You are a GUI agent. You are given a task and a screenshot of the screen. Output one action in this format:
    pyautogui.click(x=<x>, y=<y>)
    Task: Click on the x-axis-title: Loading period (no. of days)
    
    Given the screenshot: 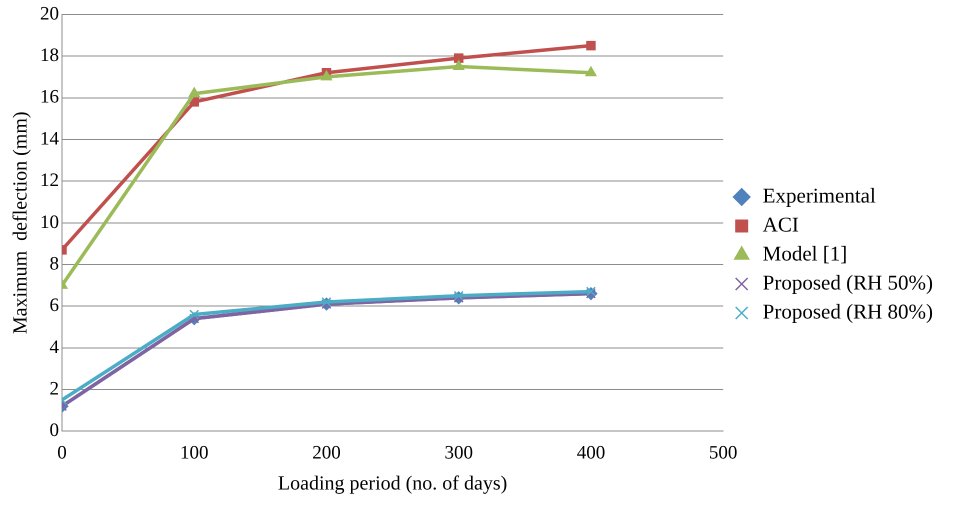 What is the action you would take?
    pyautogui.click(x=393, y=483)
    